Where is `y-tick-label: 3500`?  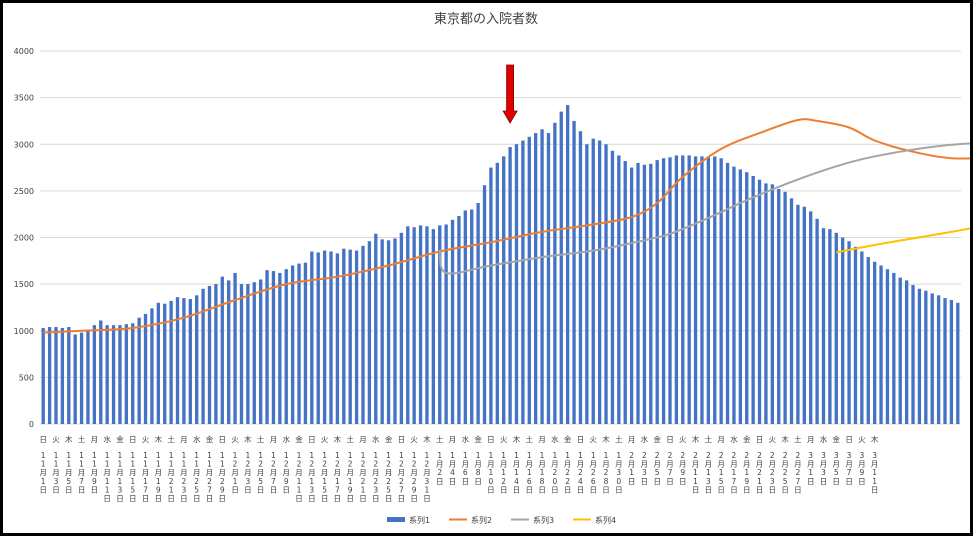
y-tick-label: 3500 is located at coordinates (24, 98).